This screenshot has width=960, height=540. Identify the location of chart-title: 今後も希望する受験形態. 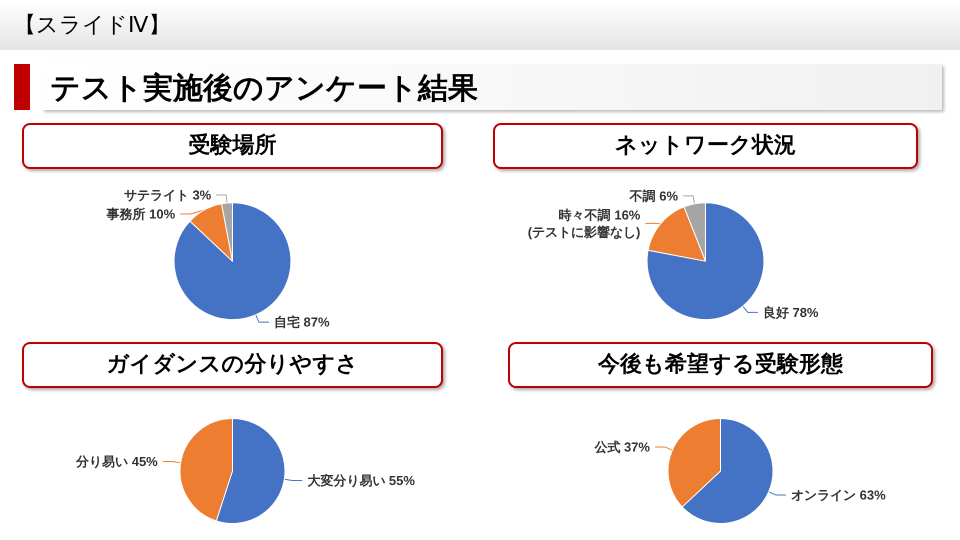
(720, 365).